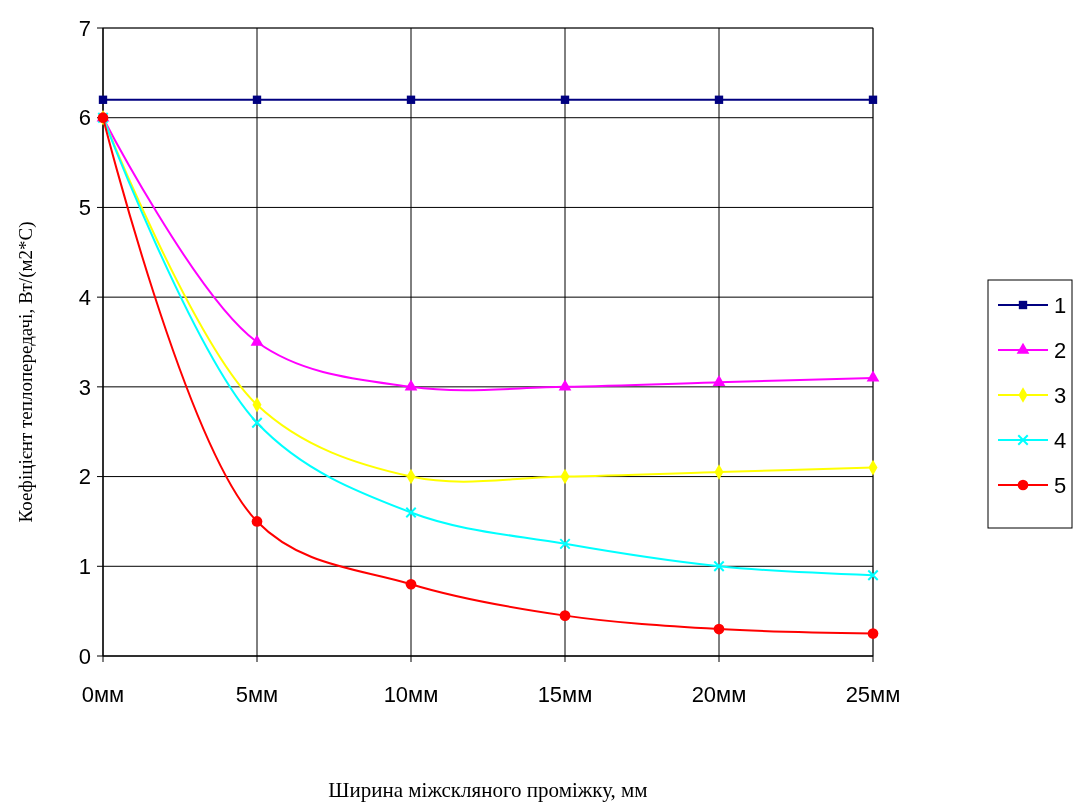  What do you see at coordinates (565, 694) in the screenshot?
I see `x-tick-label: 15мм` at bounding box center [565, 694].